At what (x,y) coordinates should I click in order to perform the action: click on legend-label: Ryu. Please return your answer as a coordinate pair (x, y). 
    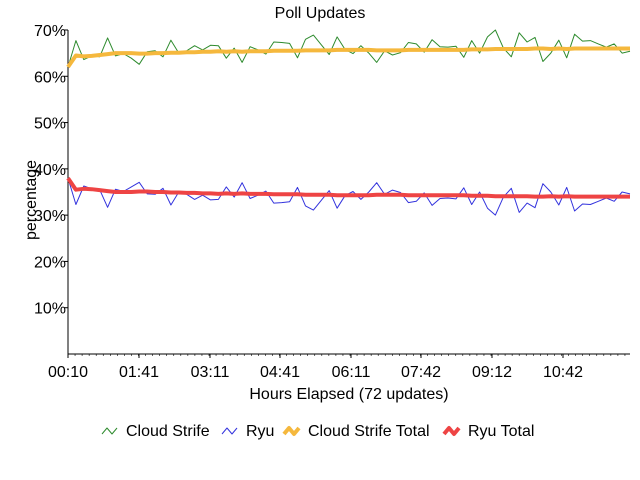
    Looking at the image, I should click on (260, 431).